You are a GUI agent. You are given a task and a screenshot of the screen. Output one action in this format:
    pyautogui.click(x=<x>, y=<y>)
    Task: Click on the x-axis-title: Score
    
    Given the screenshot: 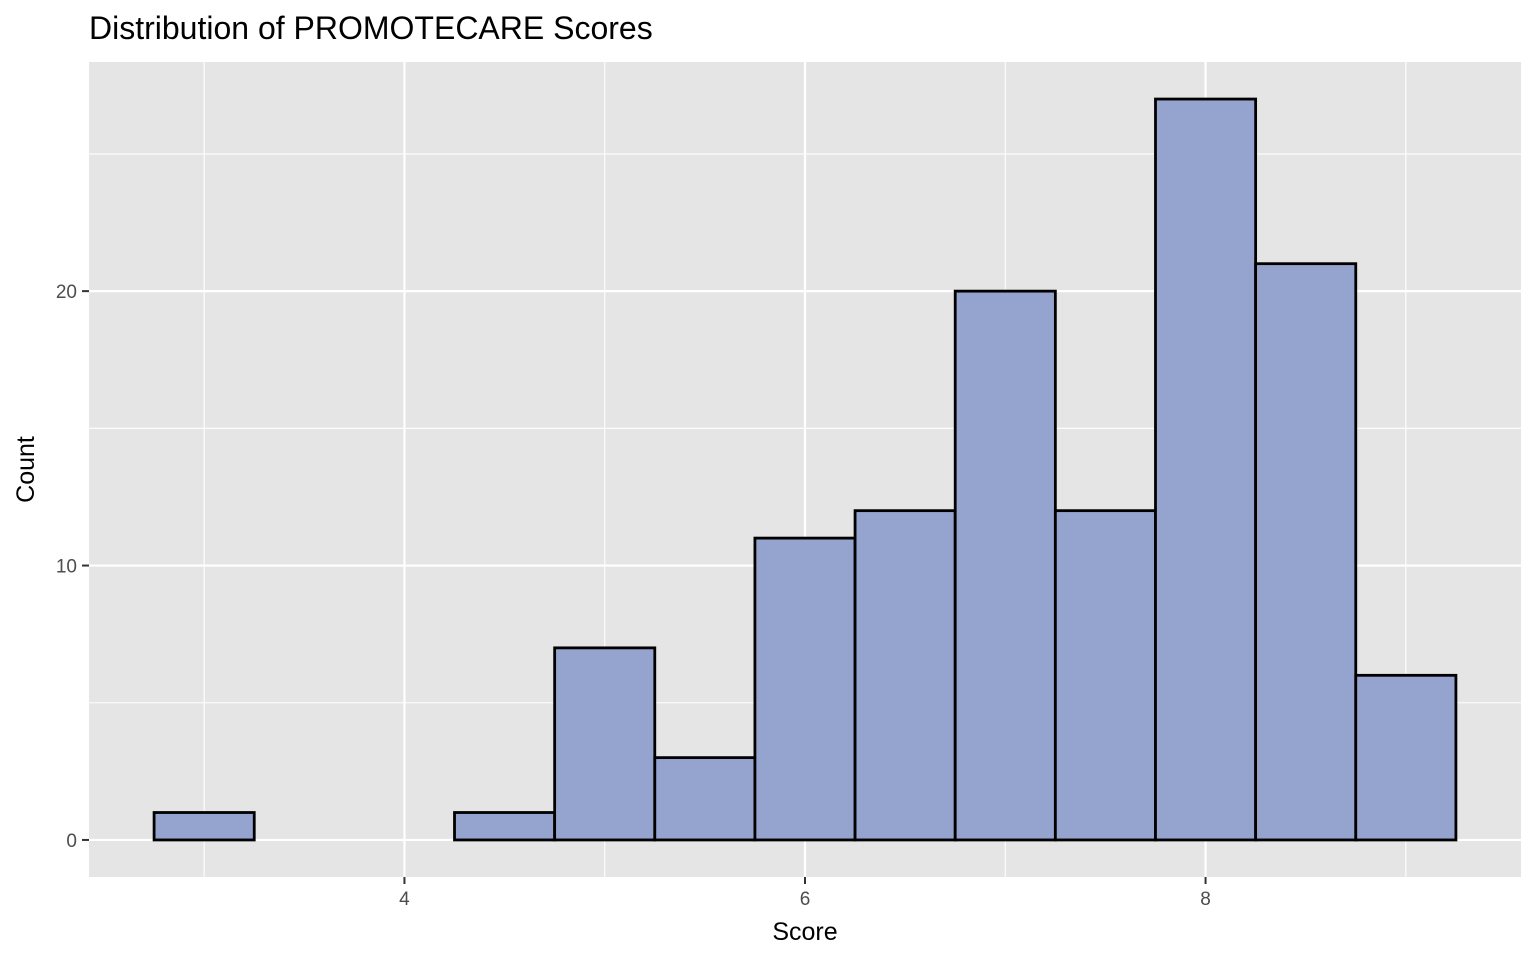 What is the action you would take?
    pyautogui.click(x=804, y=932)
    